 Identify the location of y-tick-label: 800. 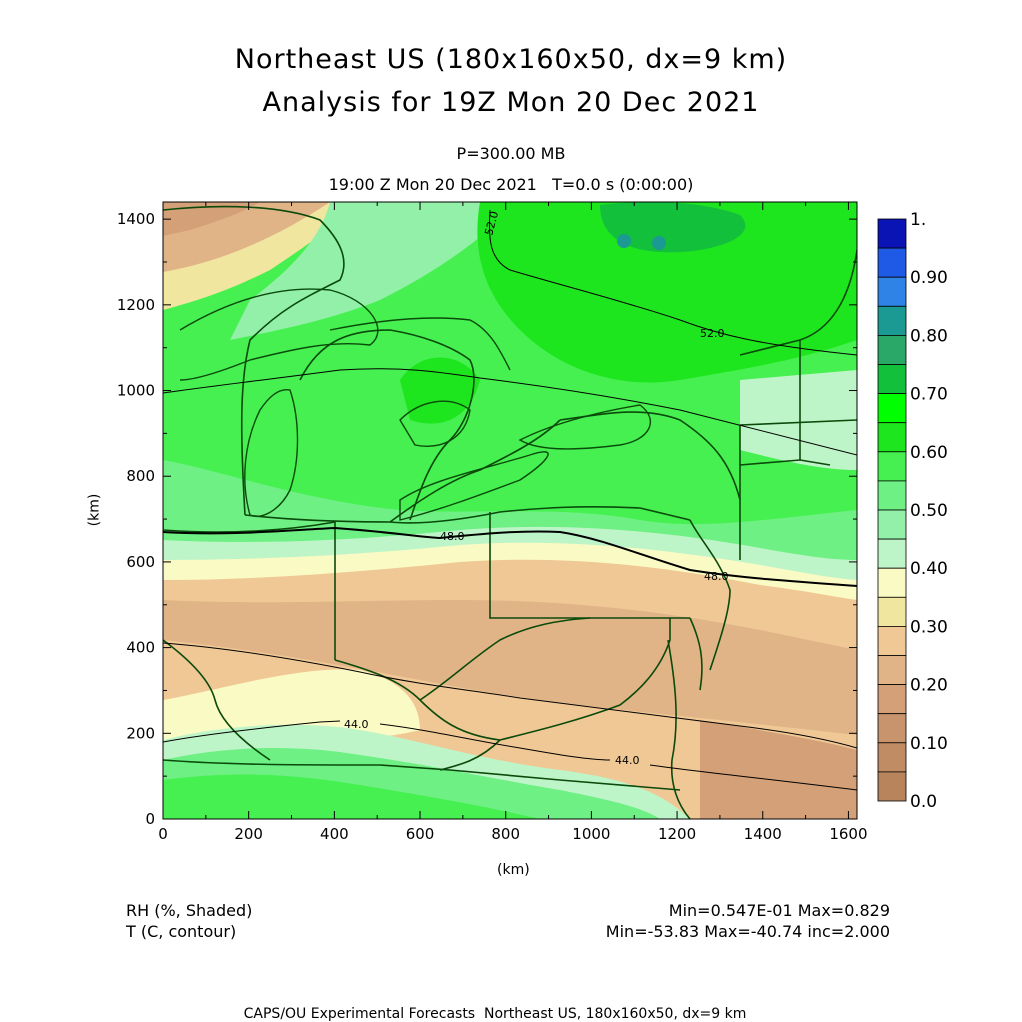
(140, 476).